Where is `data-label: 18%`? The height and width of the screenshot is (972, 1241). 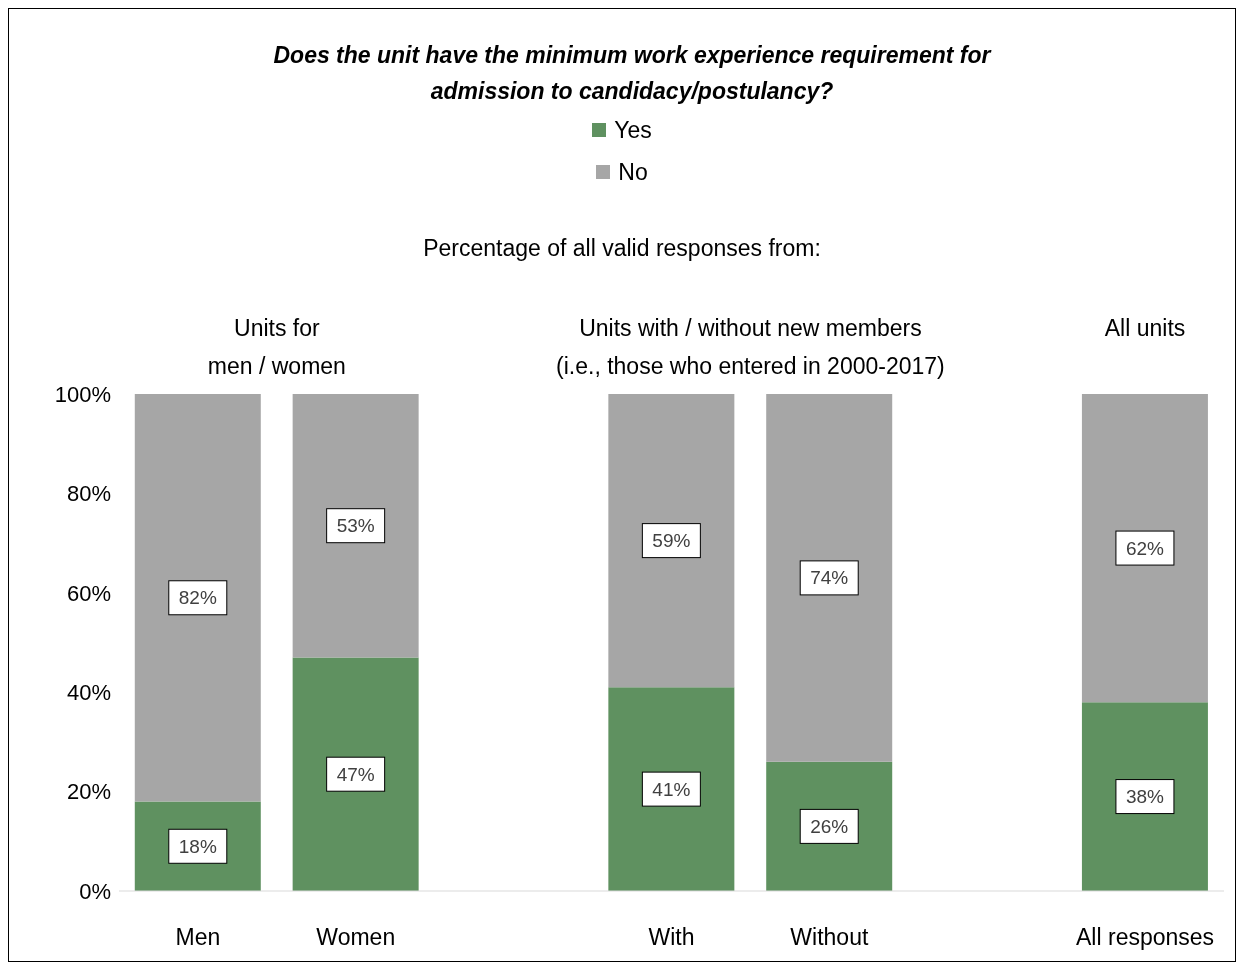 data-label: 18% is located at coordinates (197, 846).